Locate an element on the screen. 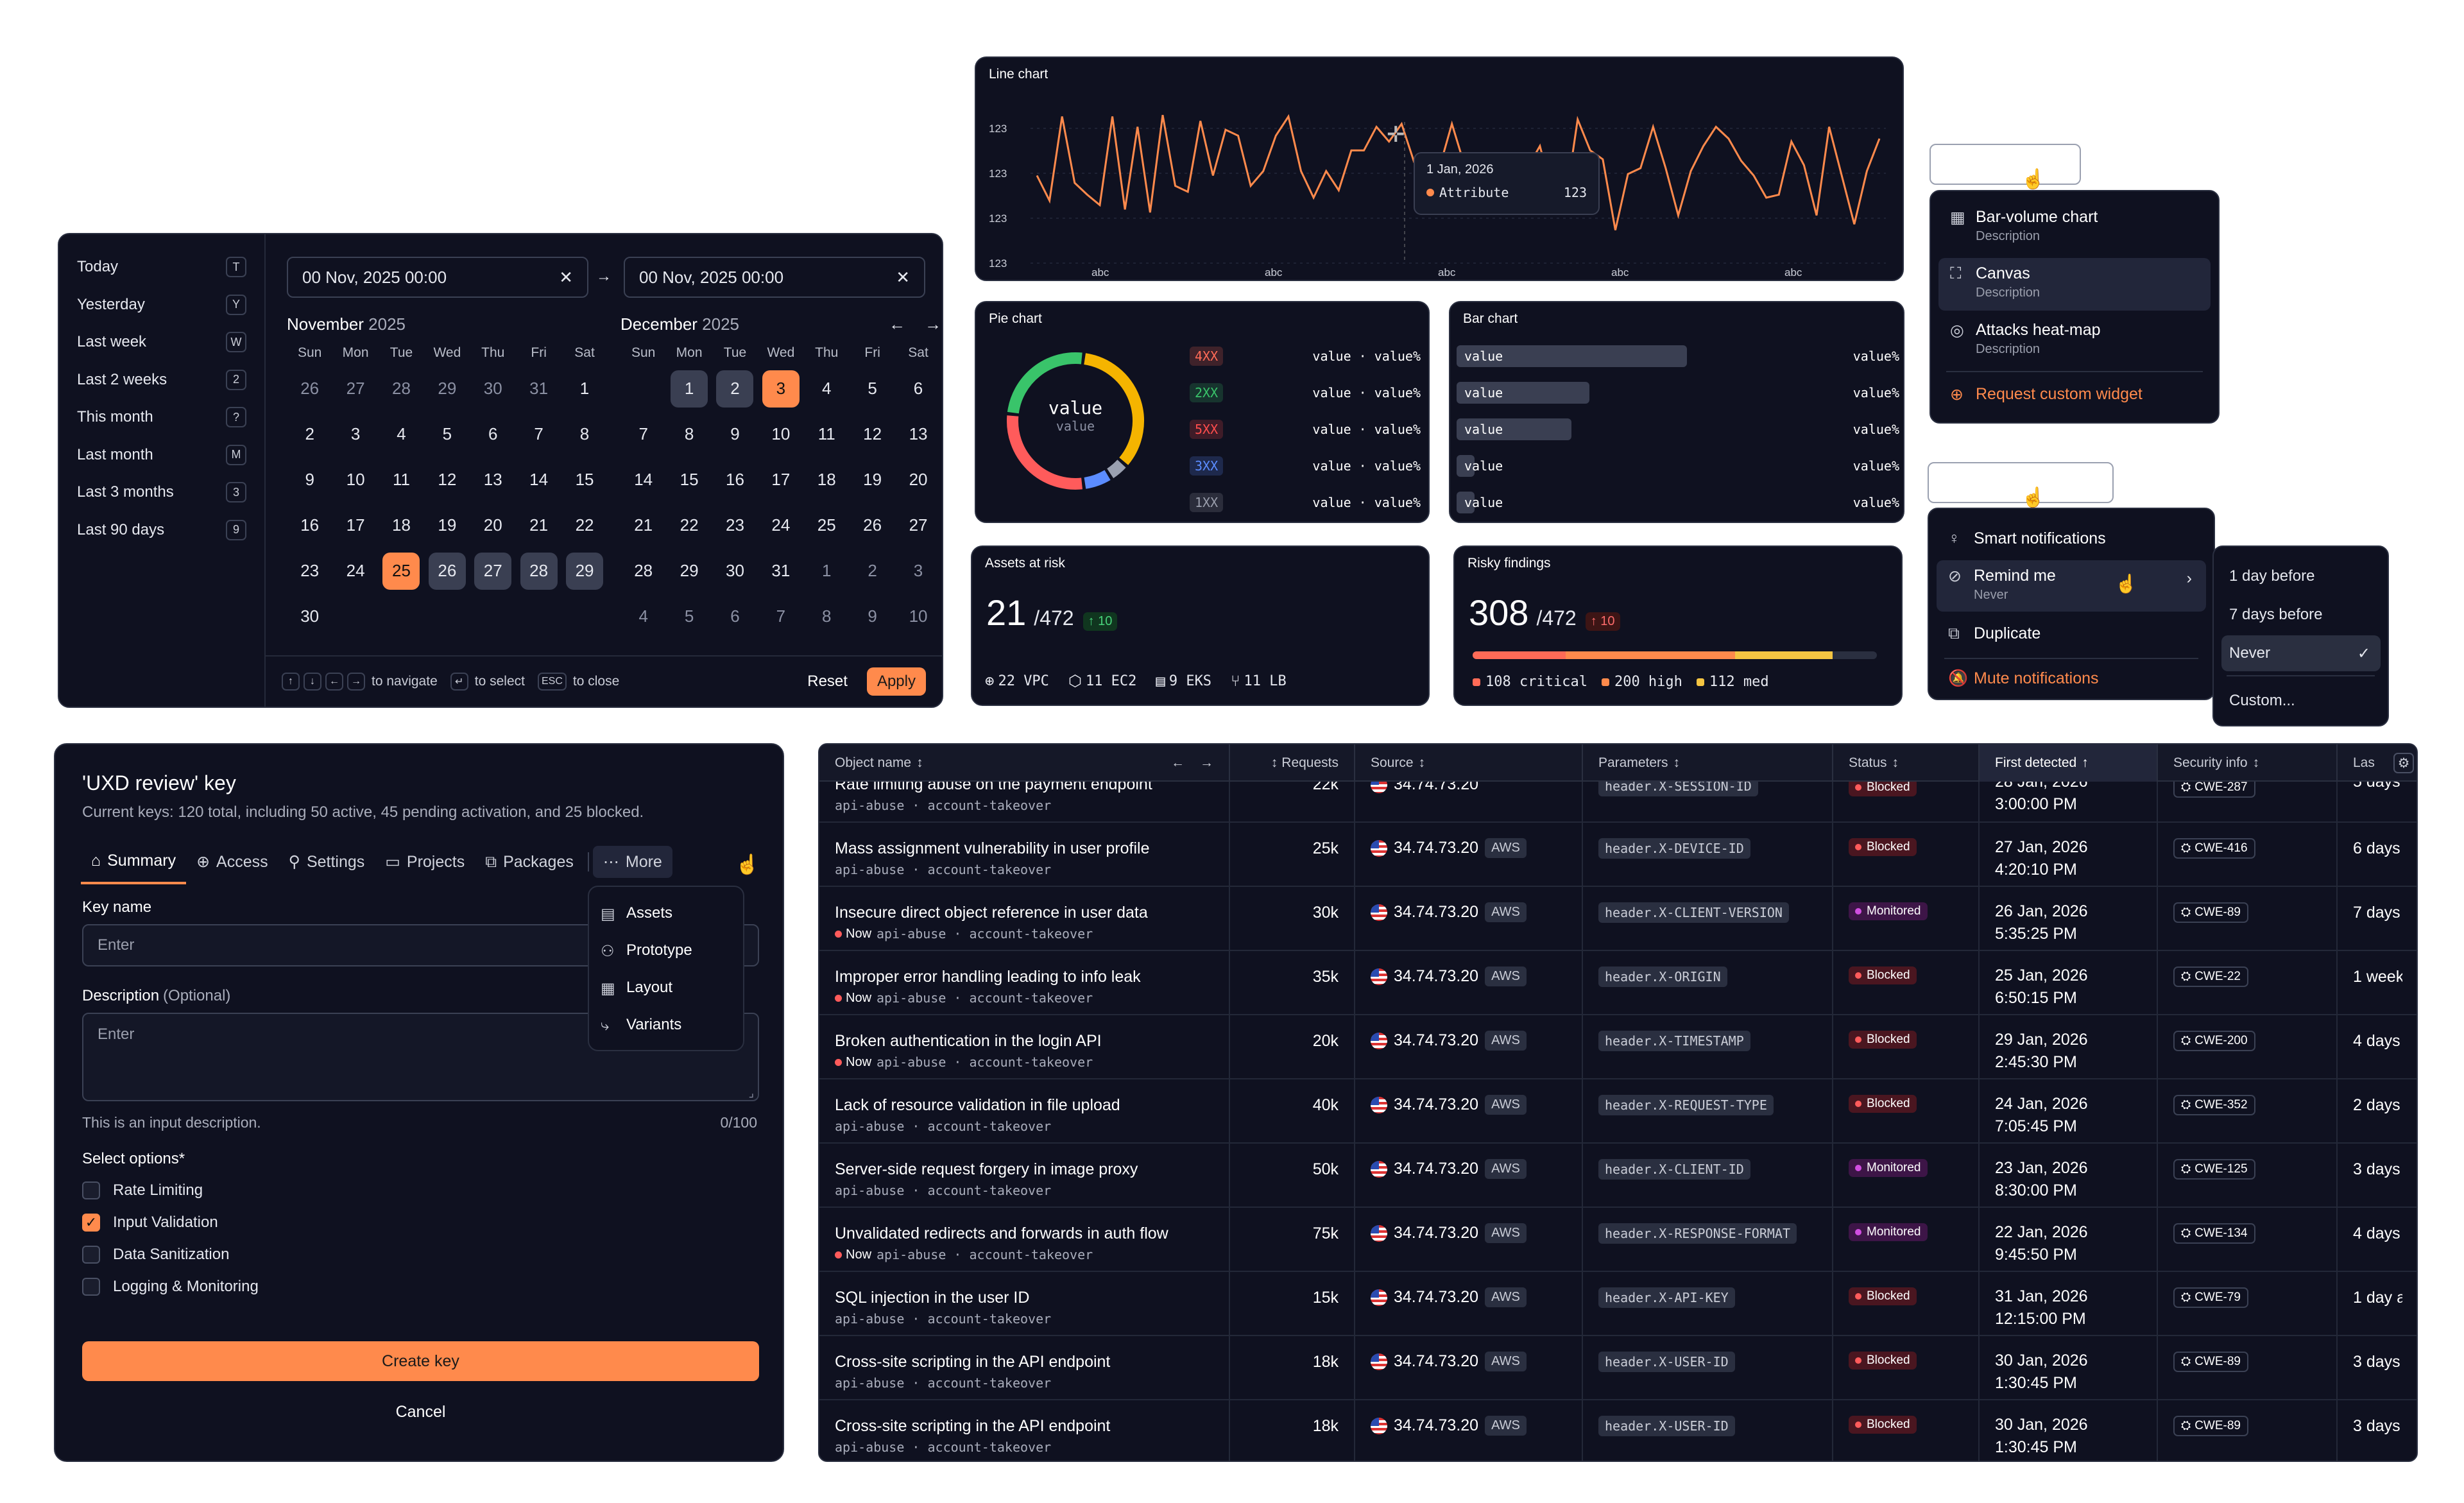  reminder-option: Never ✓ is located at coordinates (2301, 653).